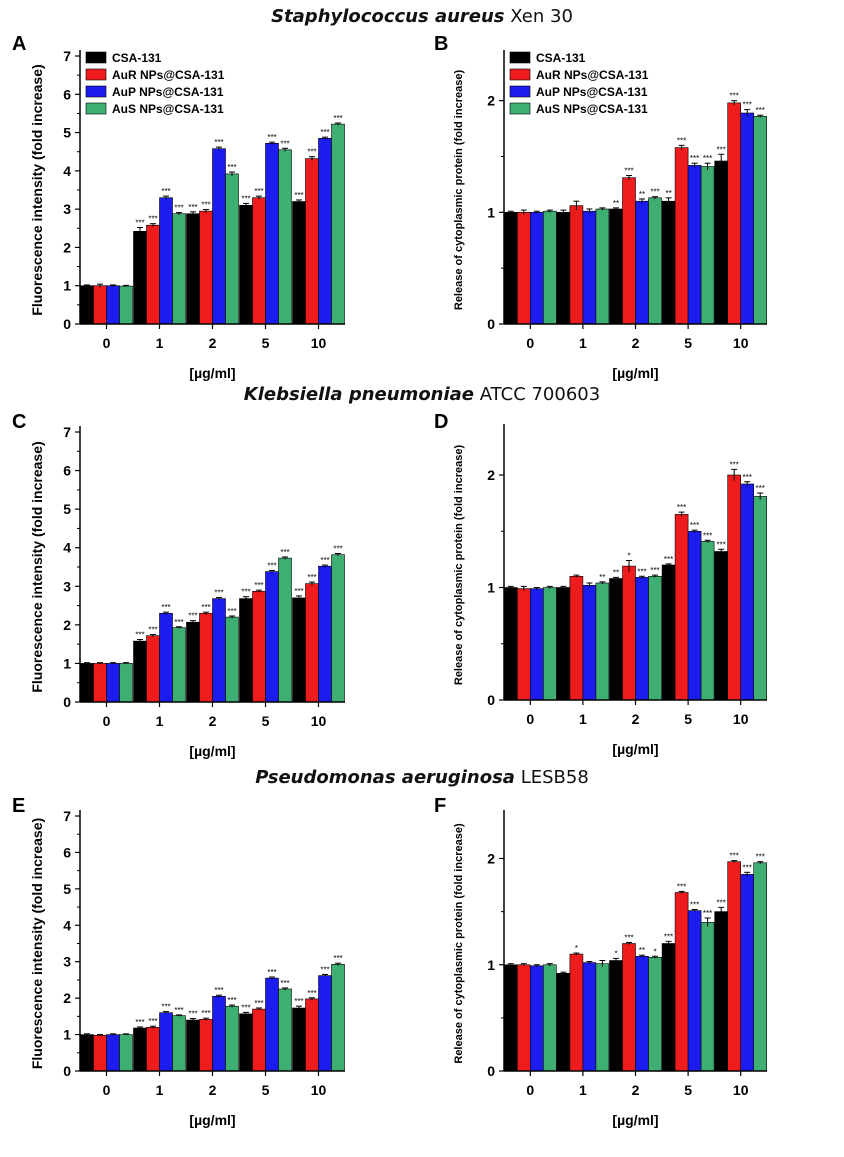 This screenshot has width=844, height=1157. I want to click on section-title-strain: ATCC 700603, so click(540, 394).